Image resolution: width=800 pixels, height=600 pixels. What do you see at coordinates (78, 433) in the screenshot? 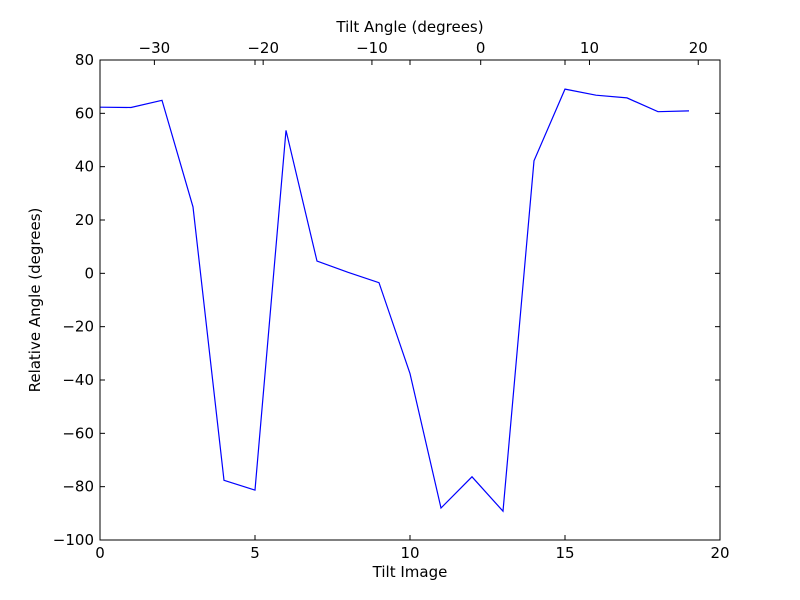
I see `y-tick-label: −60` at bounding box center [78, 433].